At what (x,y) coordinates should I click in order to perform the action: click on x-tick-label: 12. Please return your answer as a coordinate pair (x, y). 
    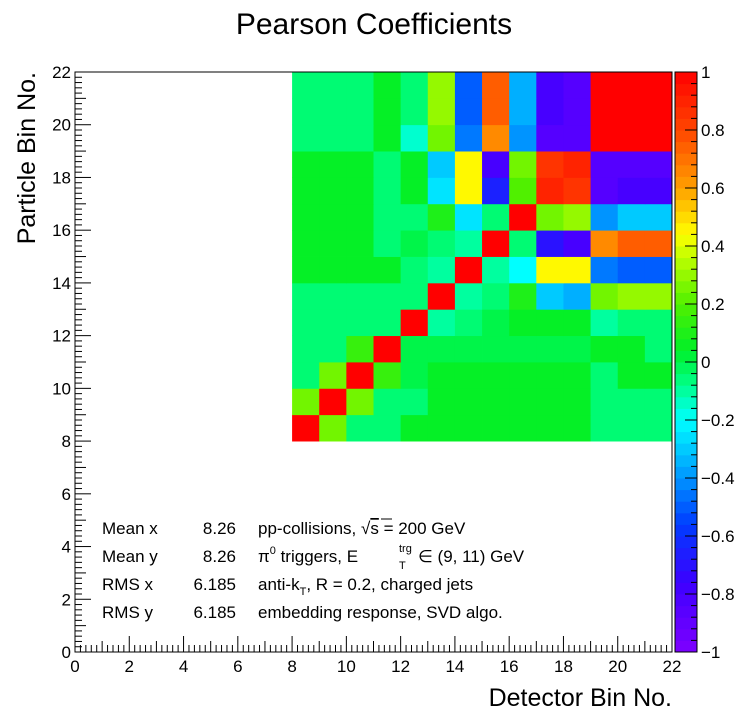
    Looking at the image, I should click on (400, 666).